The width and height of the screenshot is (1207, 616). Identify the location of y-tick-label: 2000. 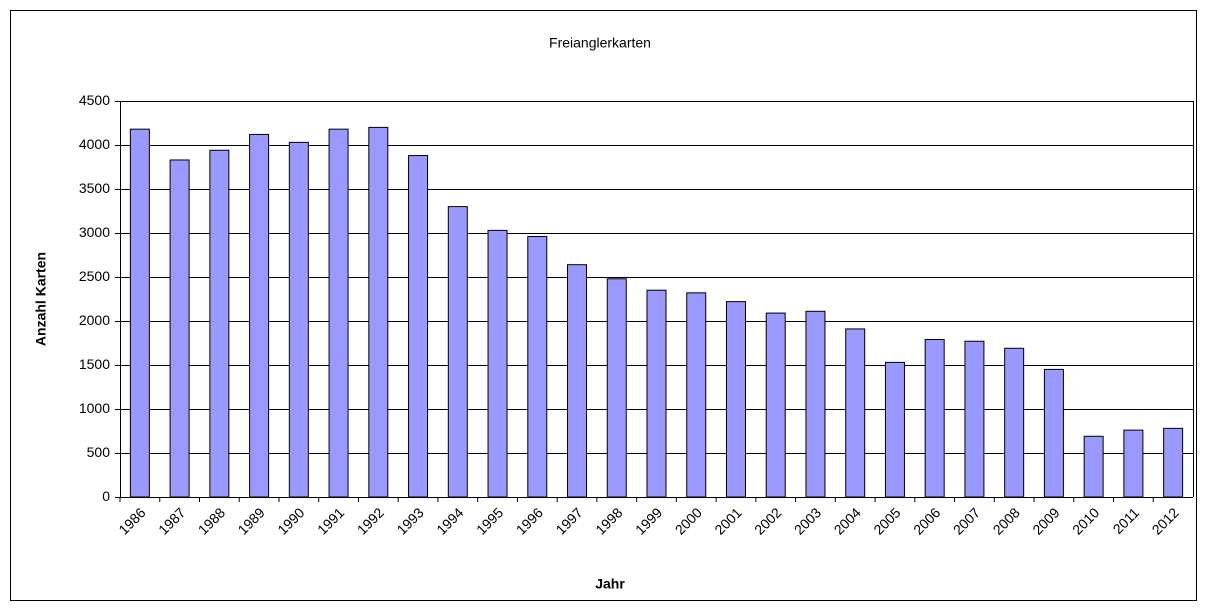
(94, 320).